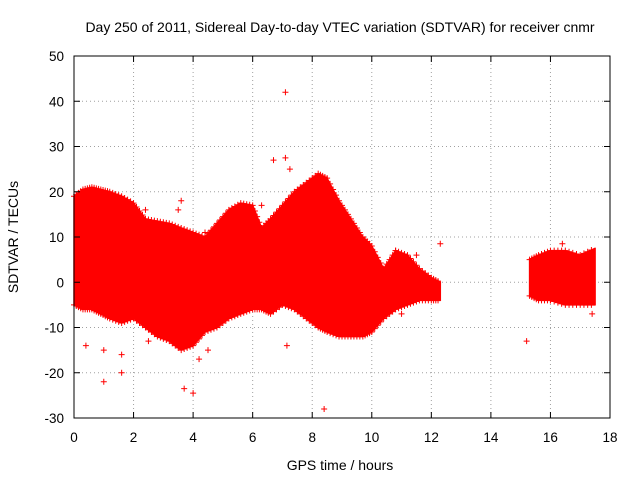  I want to click on x-tick-label: 2, so click(134, 437).